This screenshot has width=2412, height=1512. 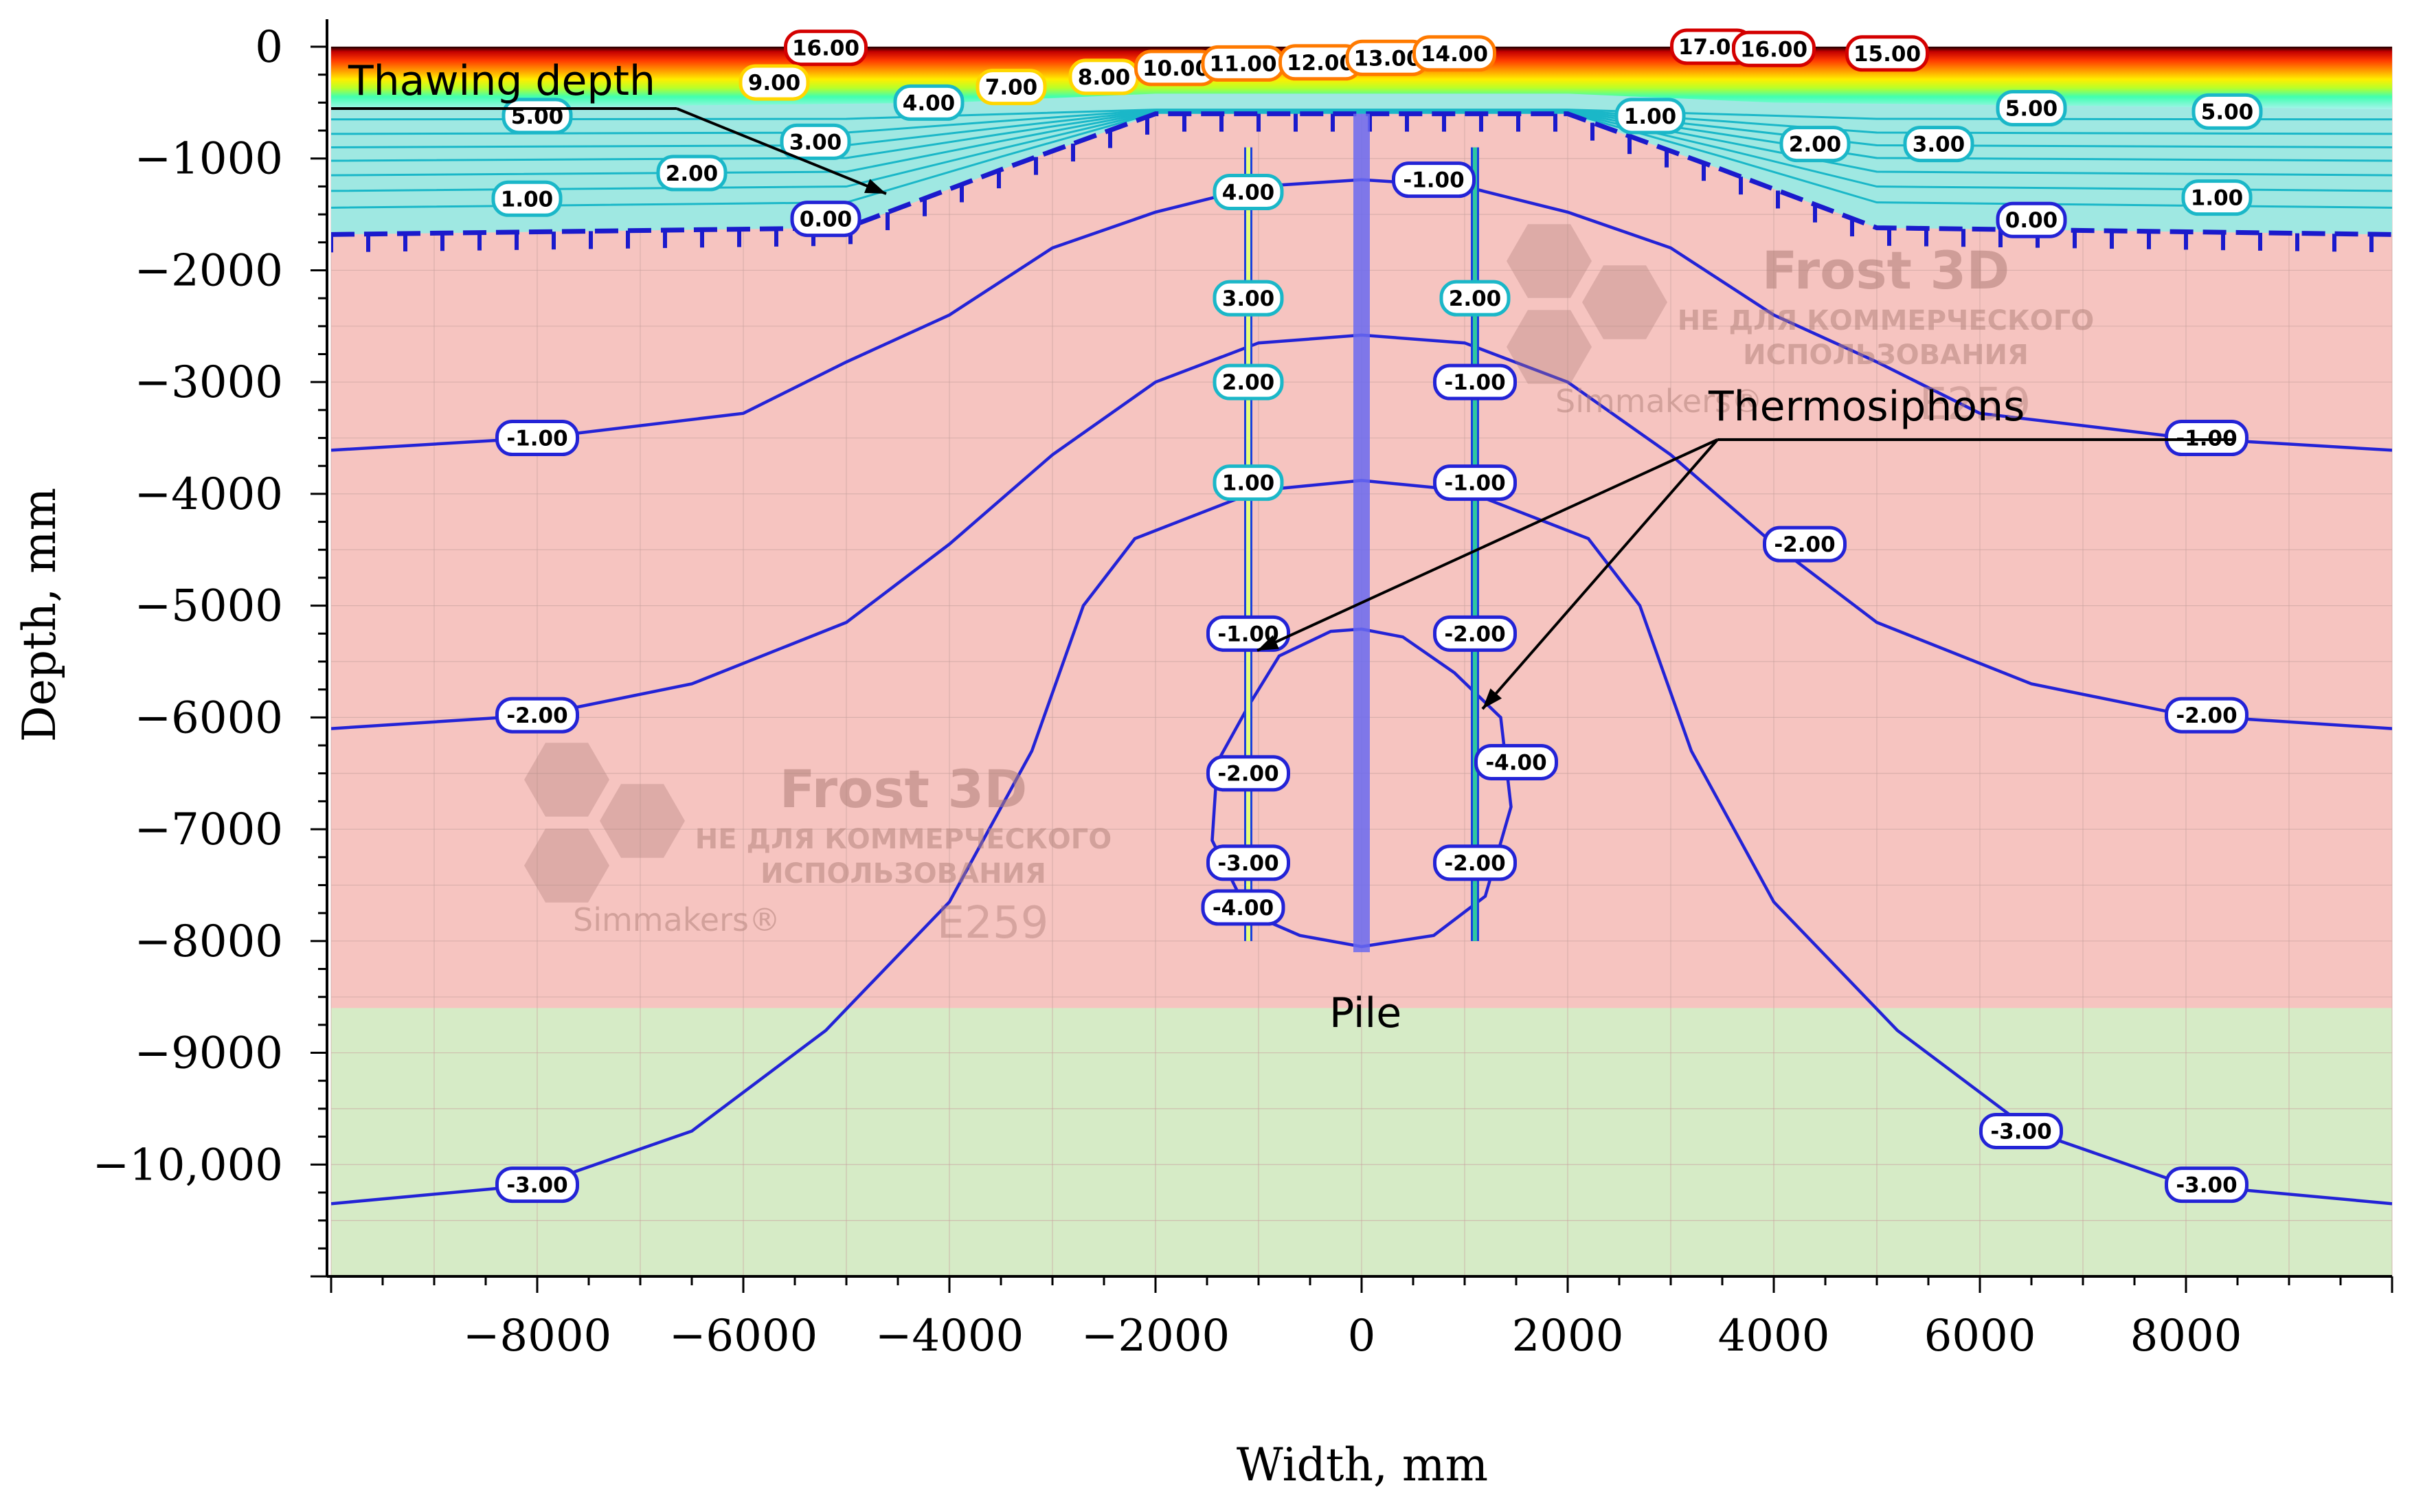 I want to click on contour-label: 1.00, so click(x=2217, y=198).